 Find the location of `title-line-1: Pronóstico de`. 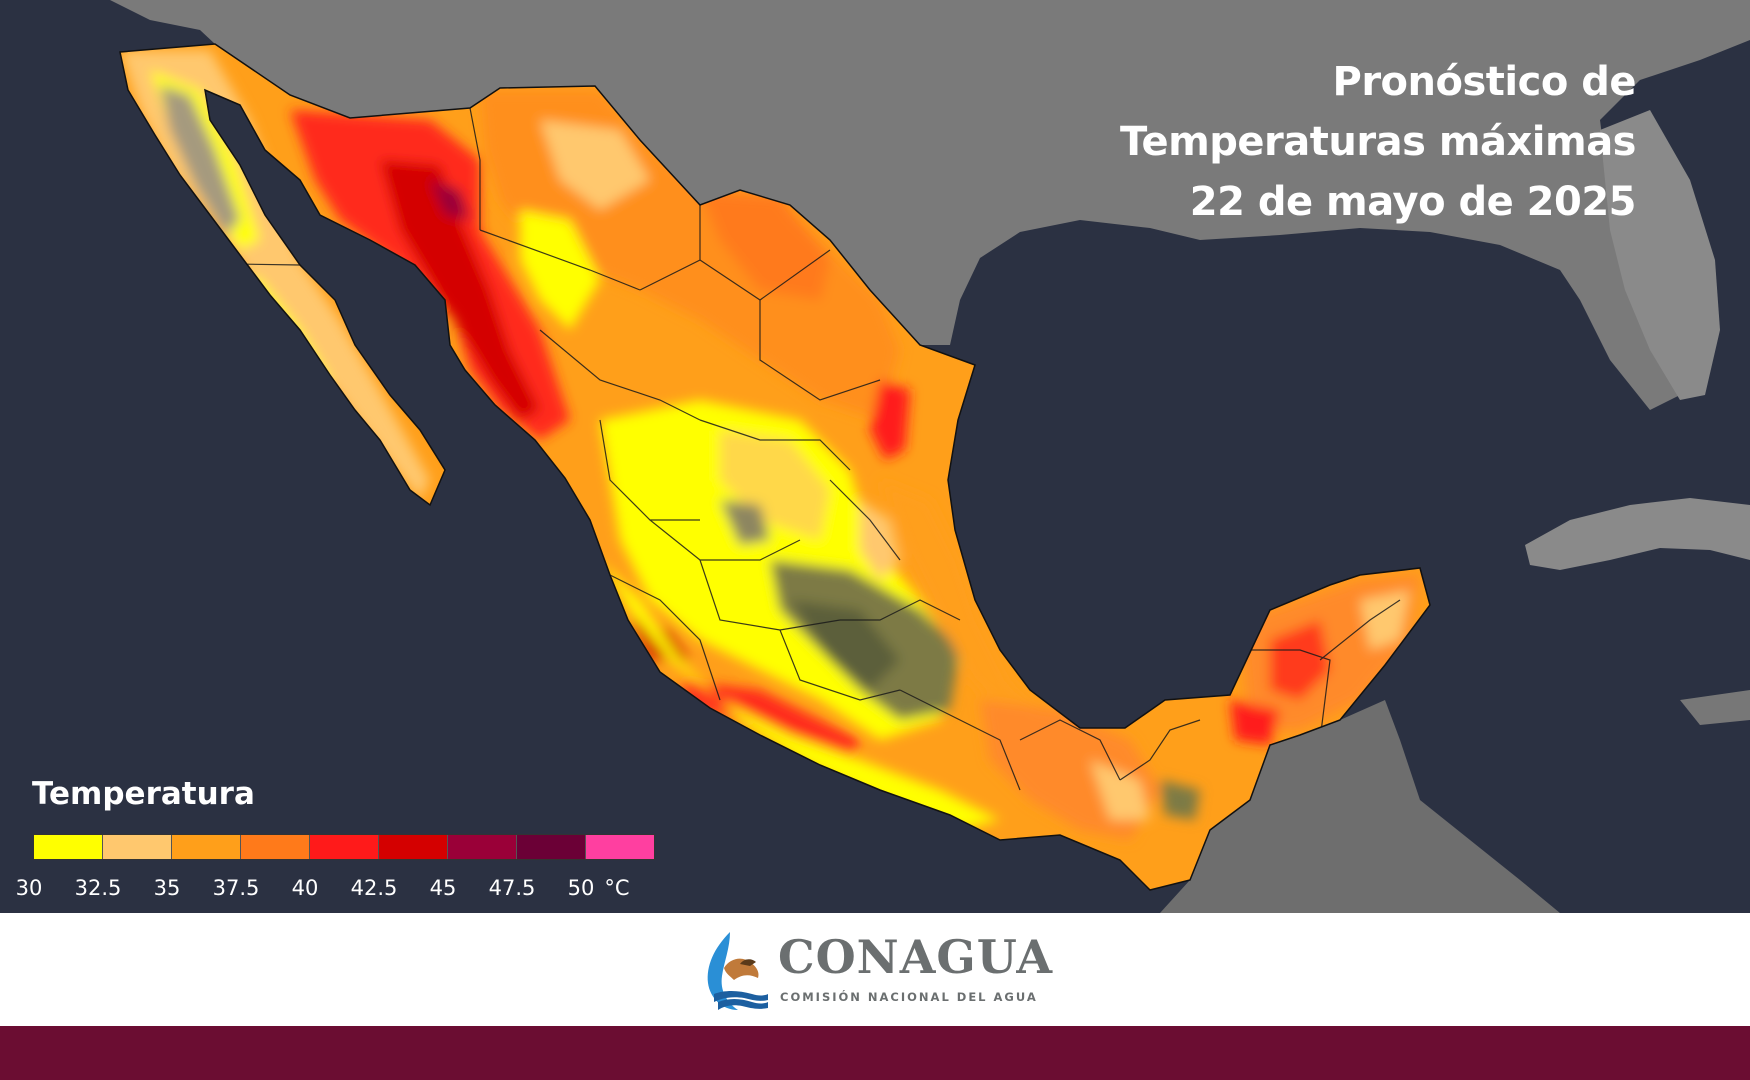

title-line-1: Pronóstico de is located at coordinates (1484, 82).